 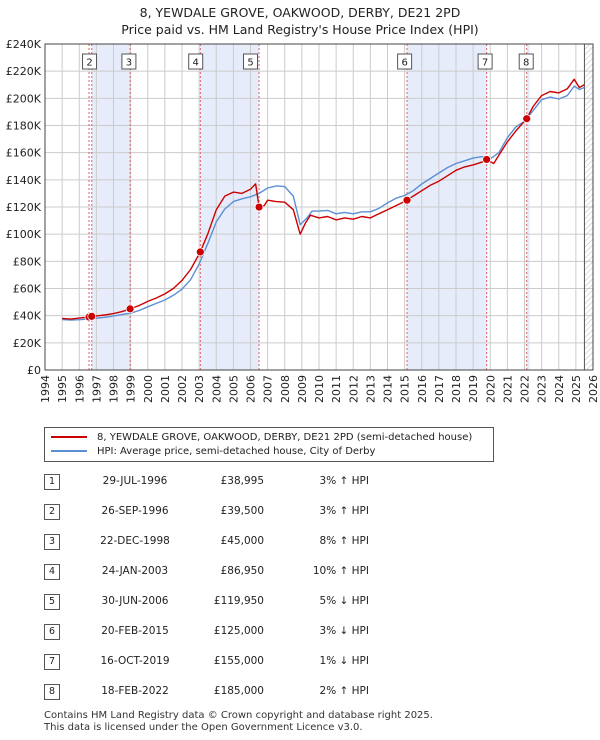 I want to click on y-tick-label: £180K, so click(x=24, y=126).